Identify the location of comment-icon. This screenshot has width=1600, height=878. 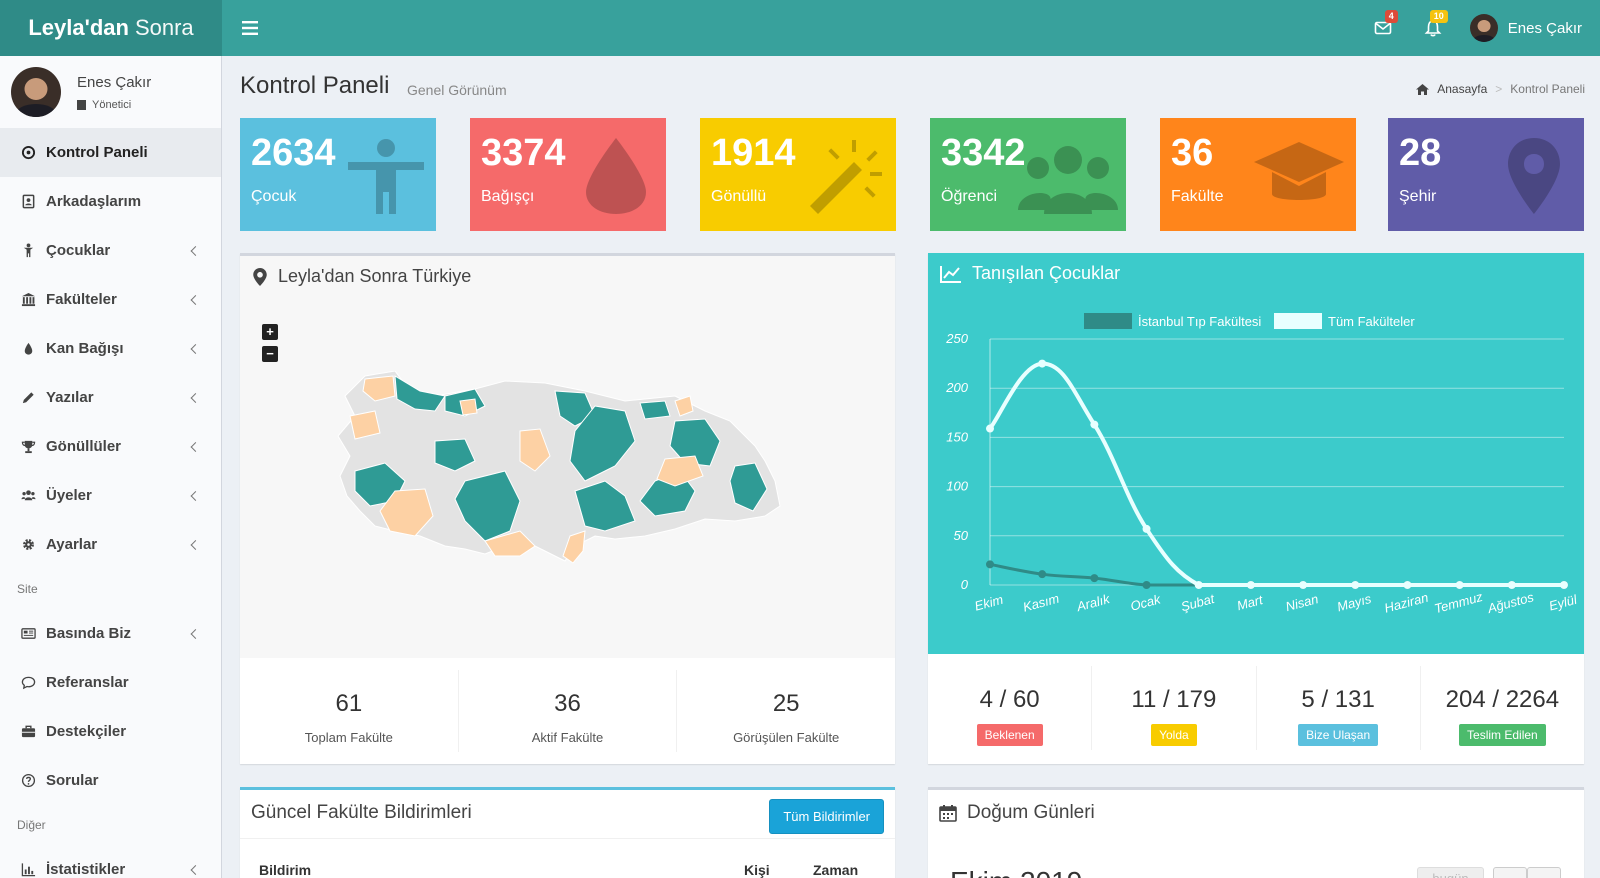
(28, 683).